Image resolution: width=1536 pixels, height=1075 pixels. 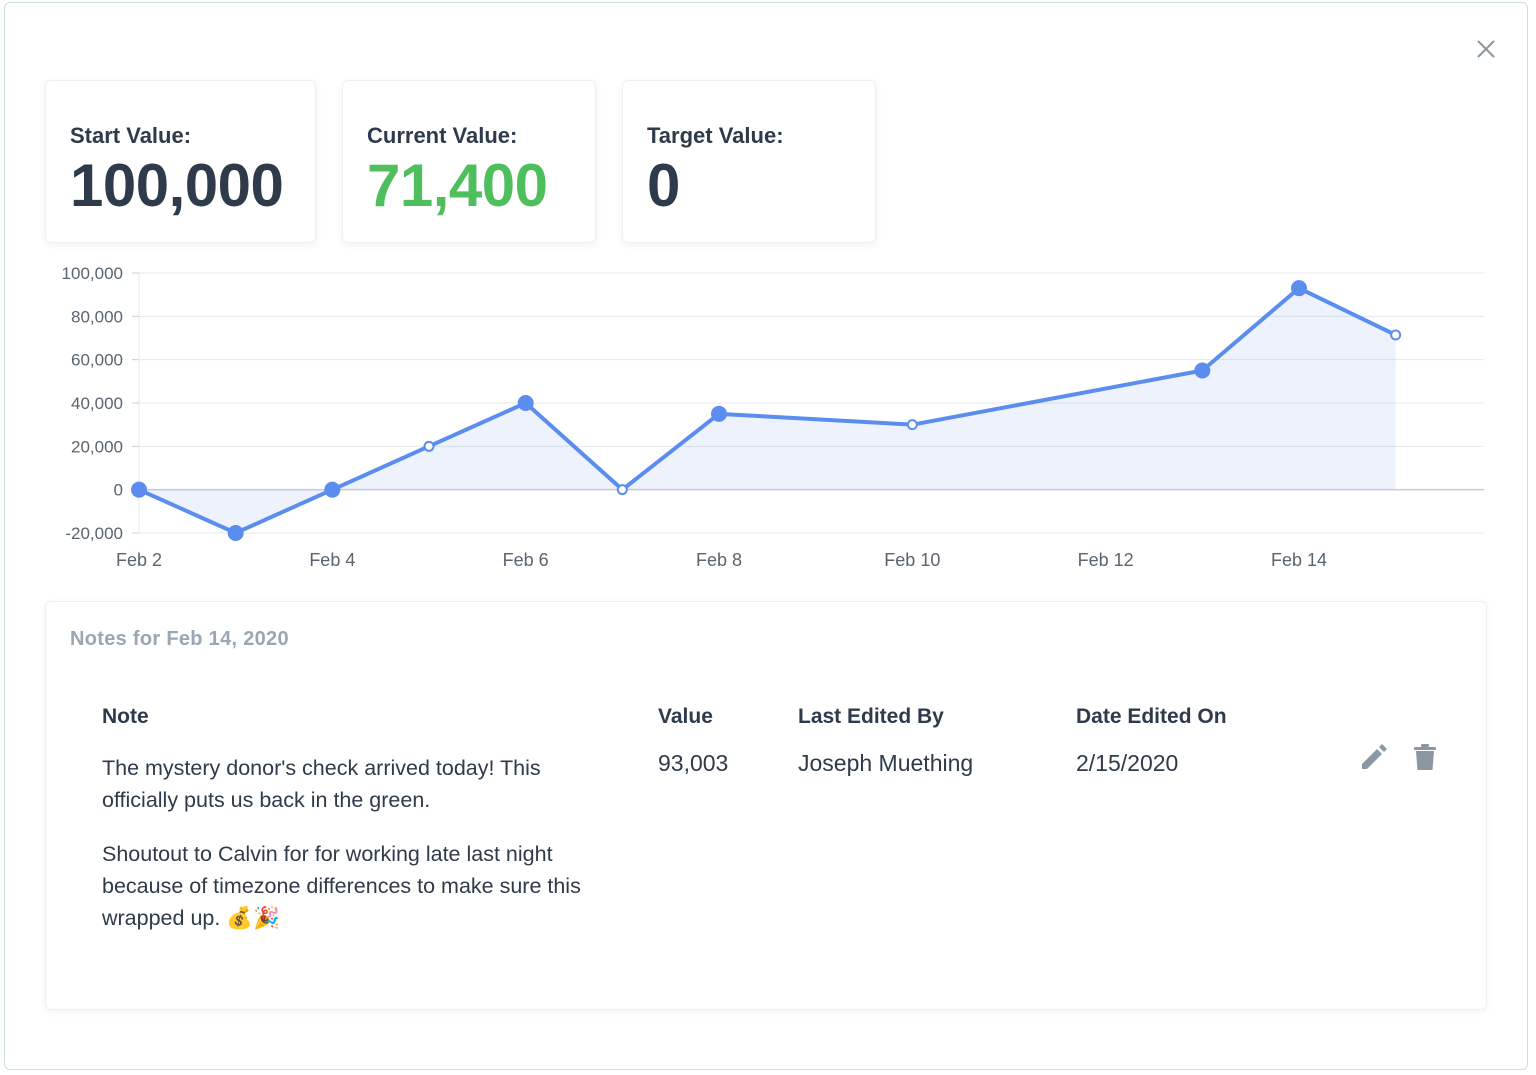 I want to click on x-tick-label: Feb 14, so click(x=1299, y=560).